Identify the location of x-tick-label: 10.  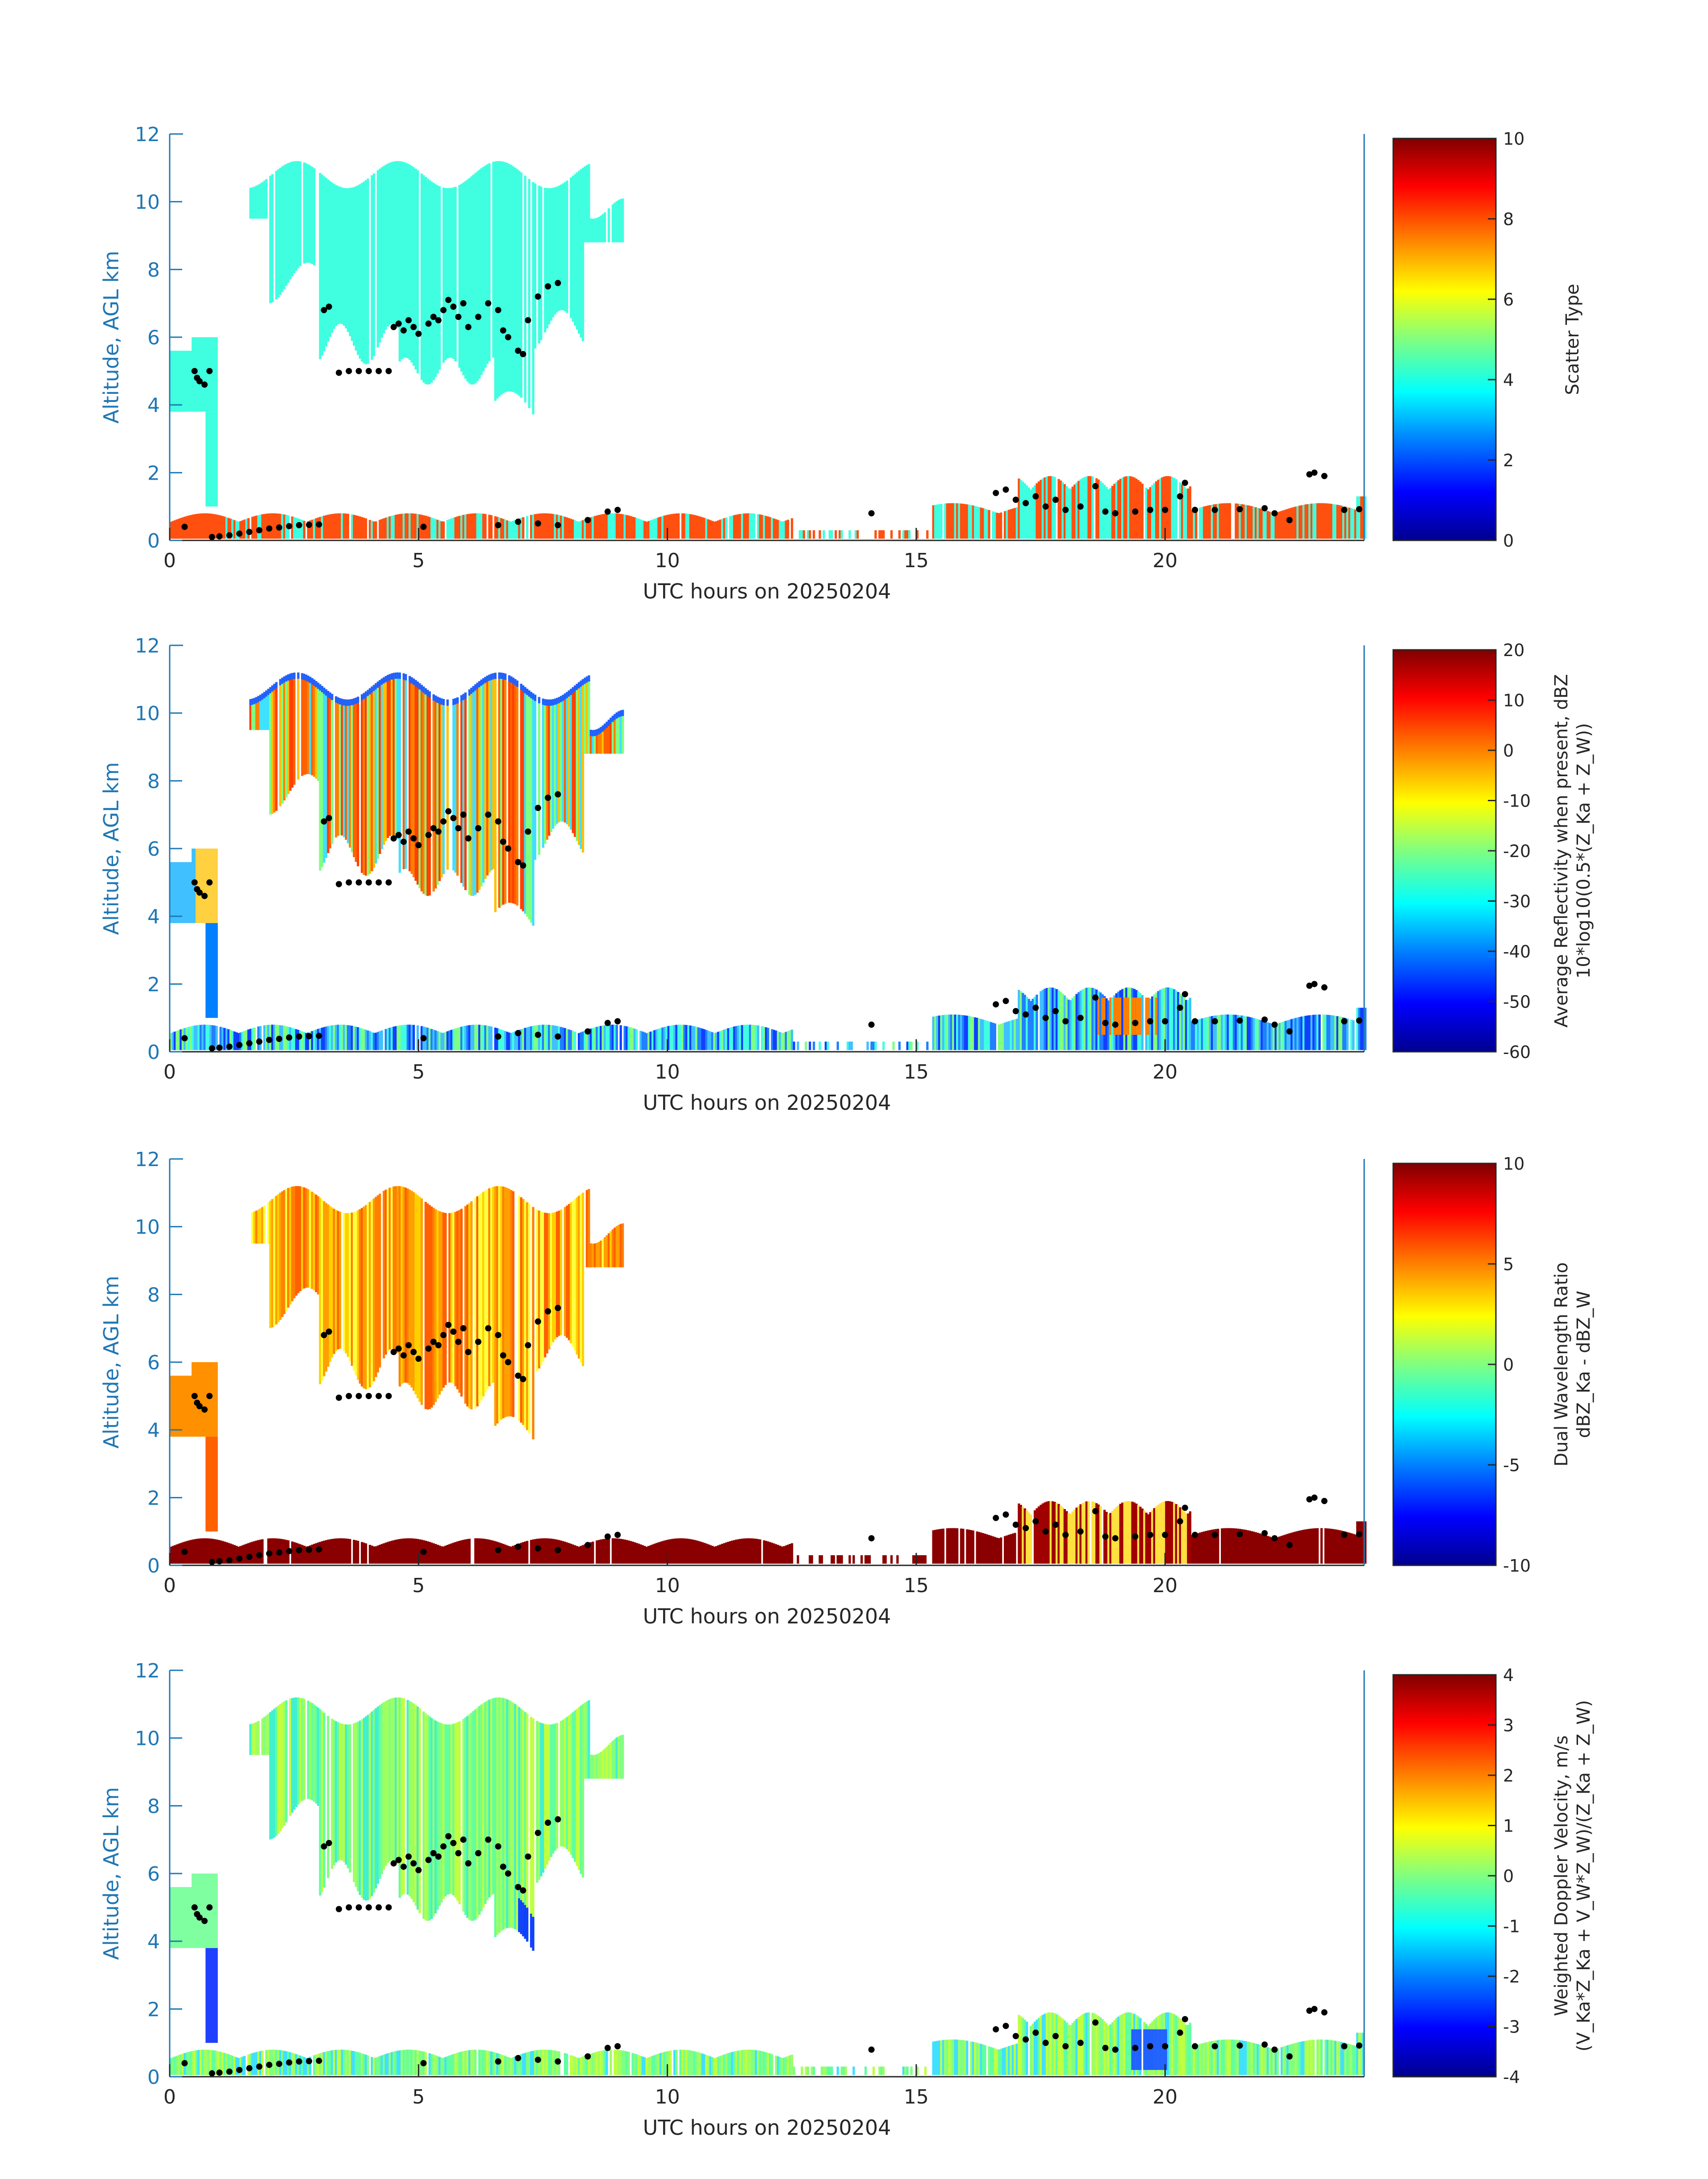
(667, 2097).